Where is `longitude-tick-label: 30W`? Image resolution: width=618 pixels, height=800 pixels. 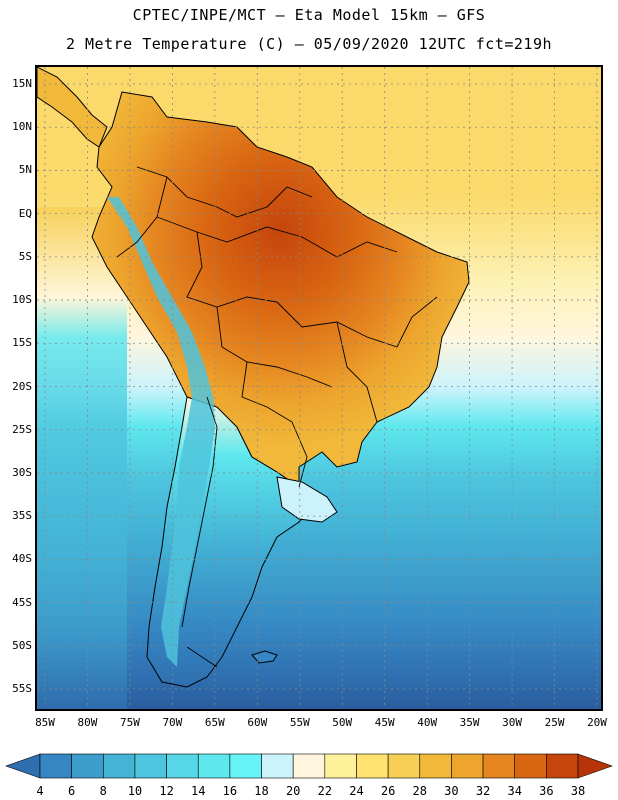 longitude-tick-label: 30W is located at coordinates (512, 722).